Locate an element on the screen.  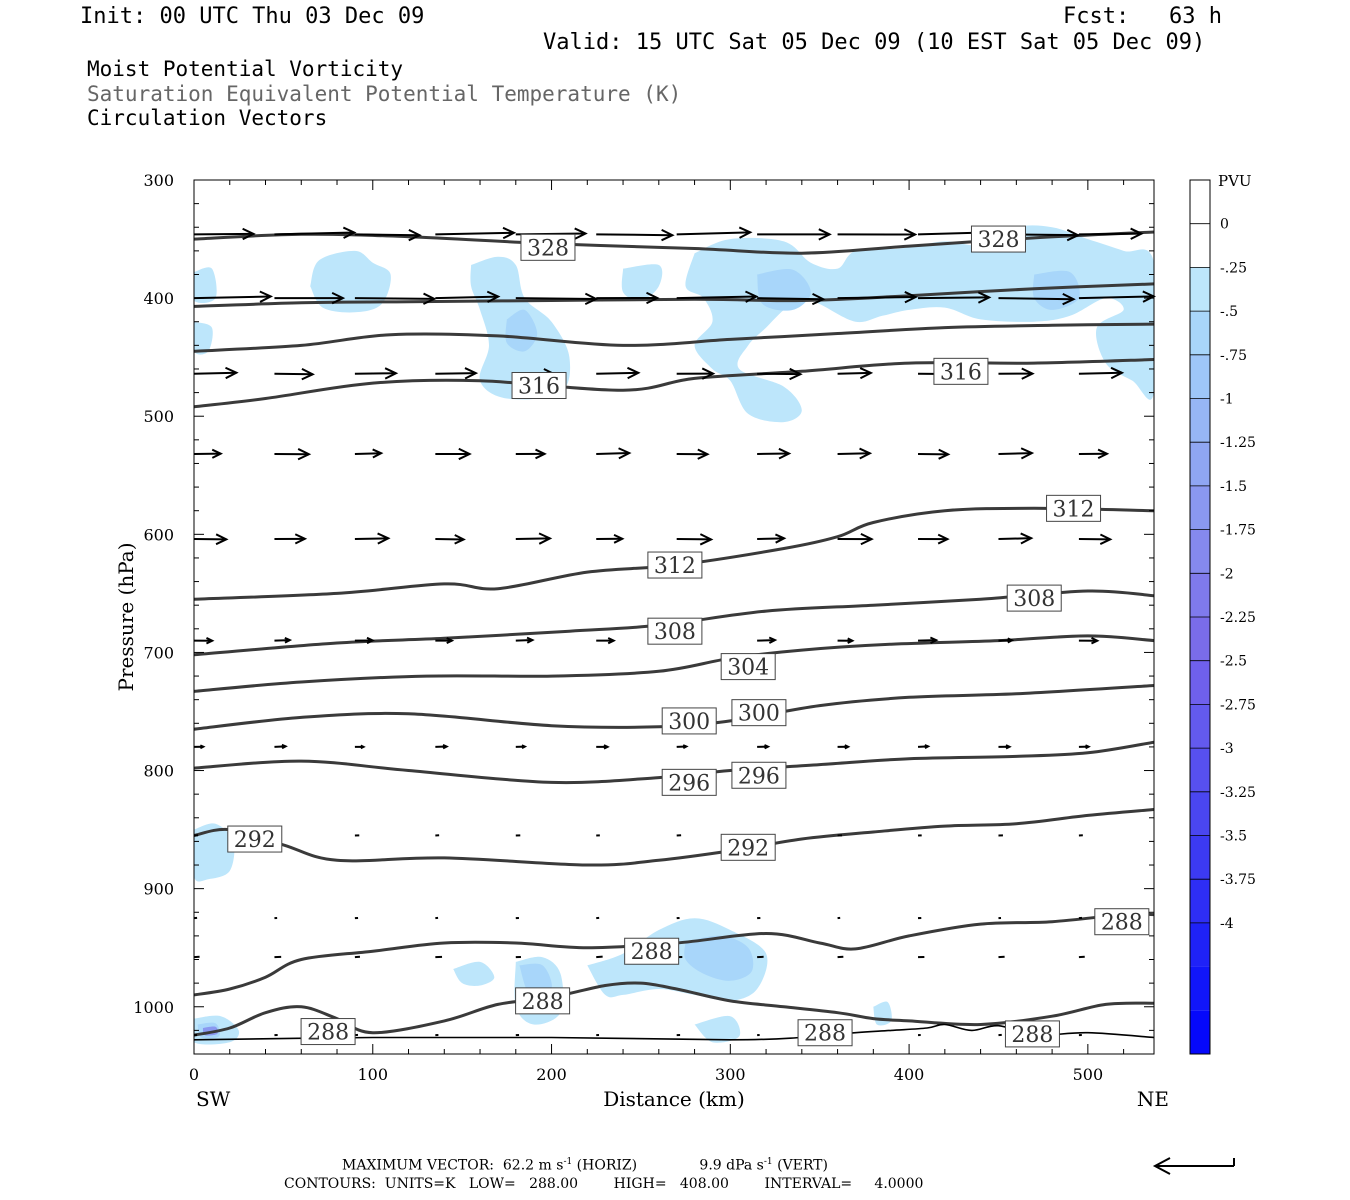
contour-label-328-0: 328 is located at coordinates (548, 247).